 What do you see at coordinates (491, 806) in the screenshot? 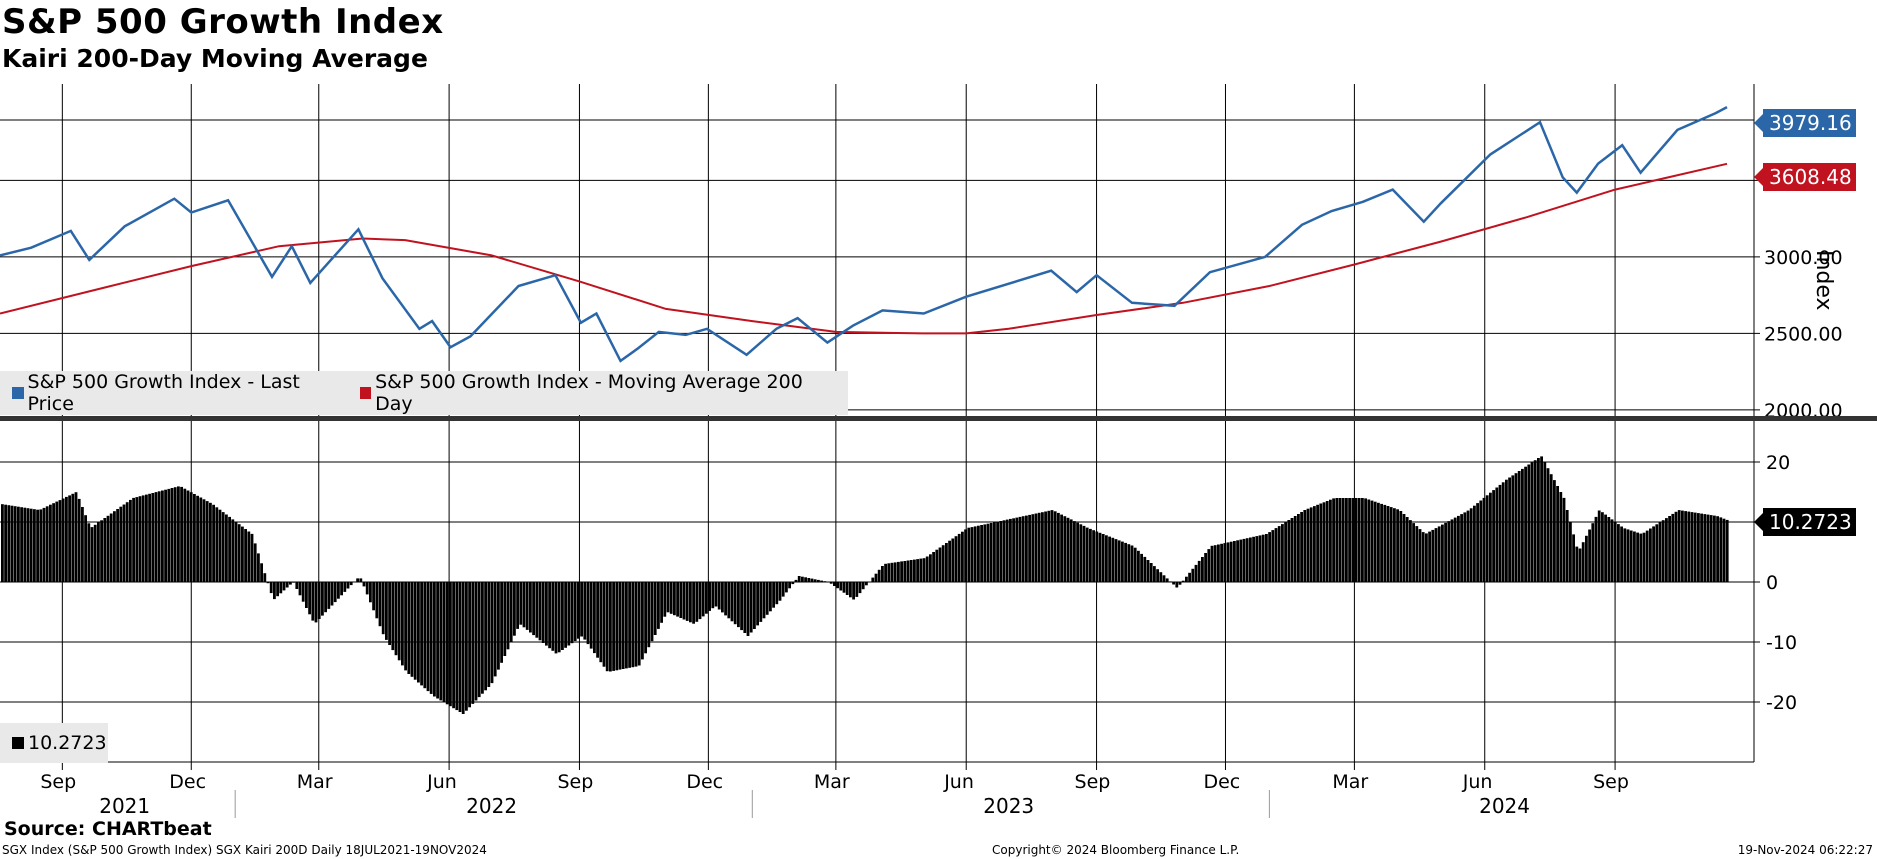
I see `x-year-label: 2022` at bounding box center [491, 806].